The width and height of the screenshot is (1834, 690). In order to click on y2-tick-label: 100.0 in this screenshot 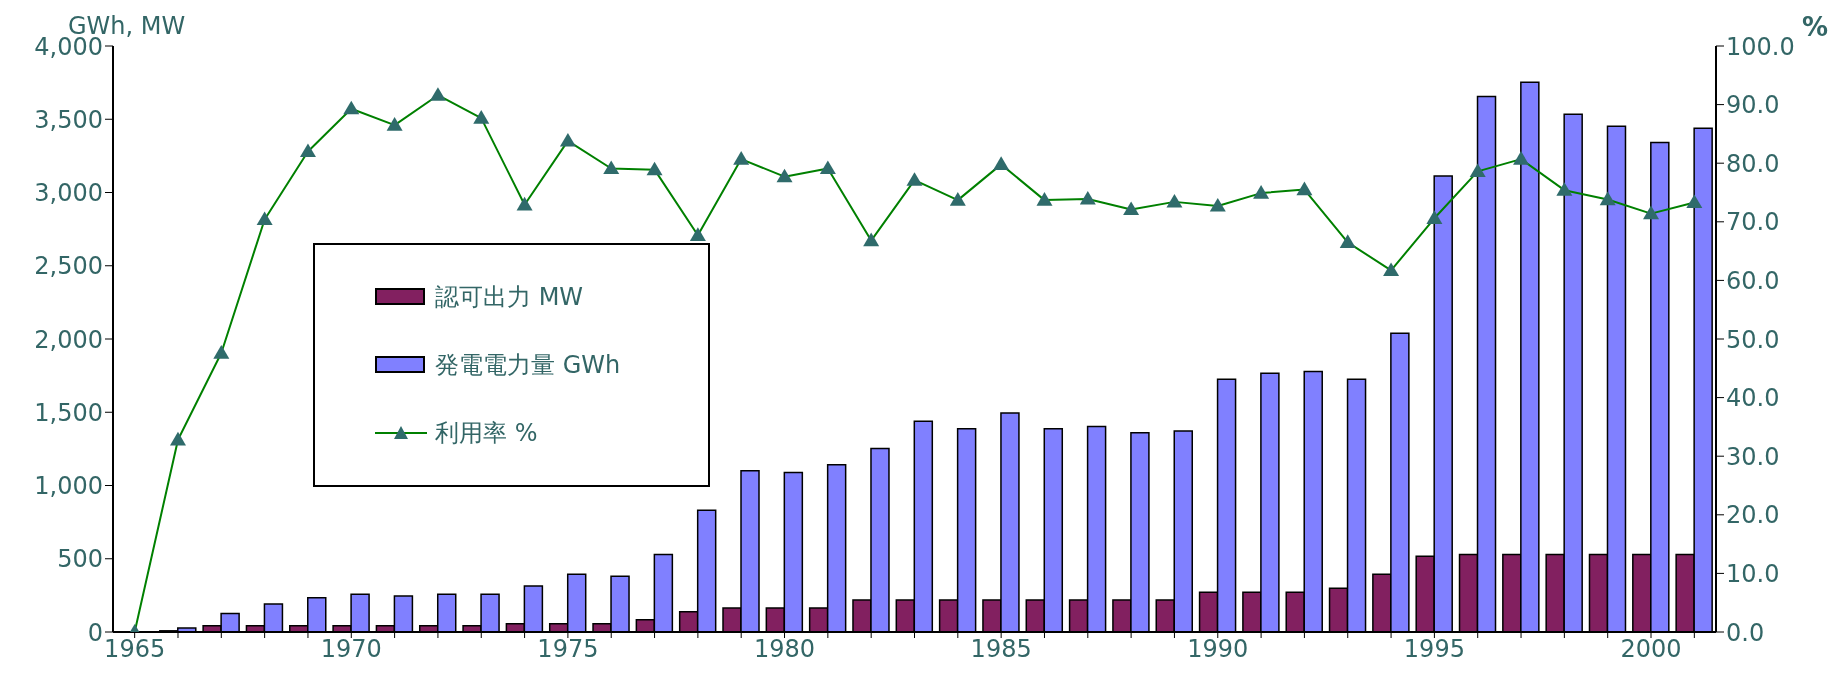, I will do `click(1760, 46)`.